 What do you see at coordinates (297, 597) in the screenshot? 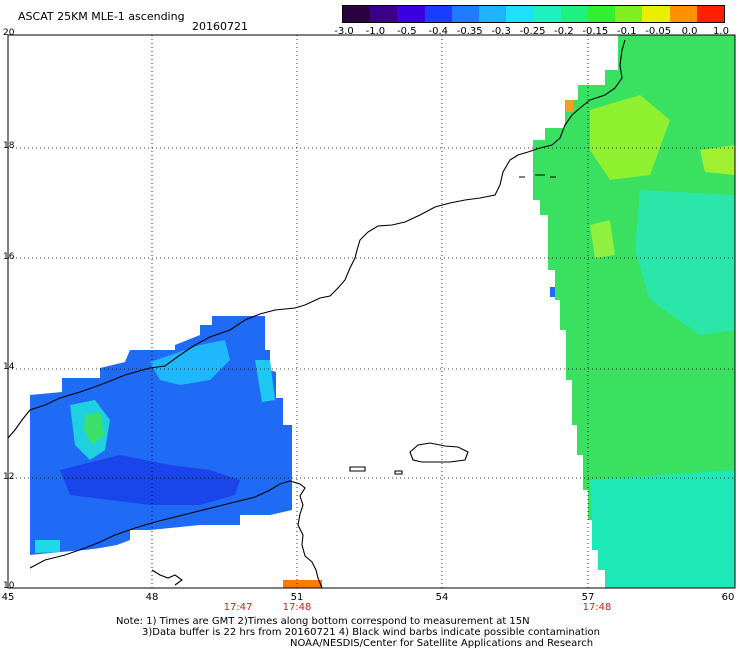
I see `lon-label-51: 51` at bounding box center [297, 597].